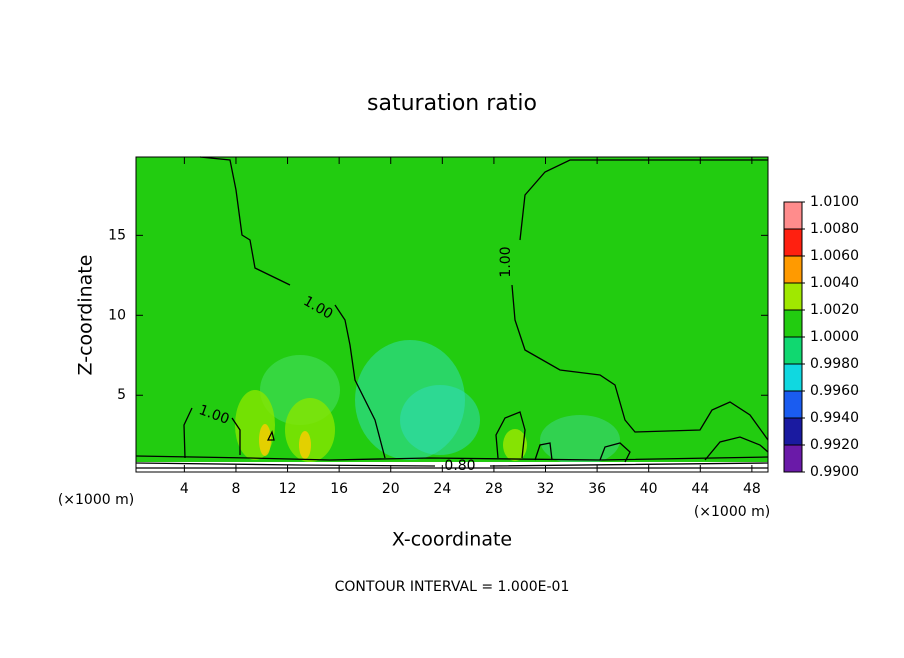 Image resolution: width=904 pixels, height=658 pixels. I want to click on x-tick-label: 24, so click(442, 489).